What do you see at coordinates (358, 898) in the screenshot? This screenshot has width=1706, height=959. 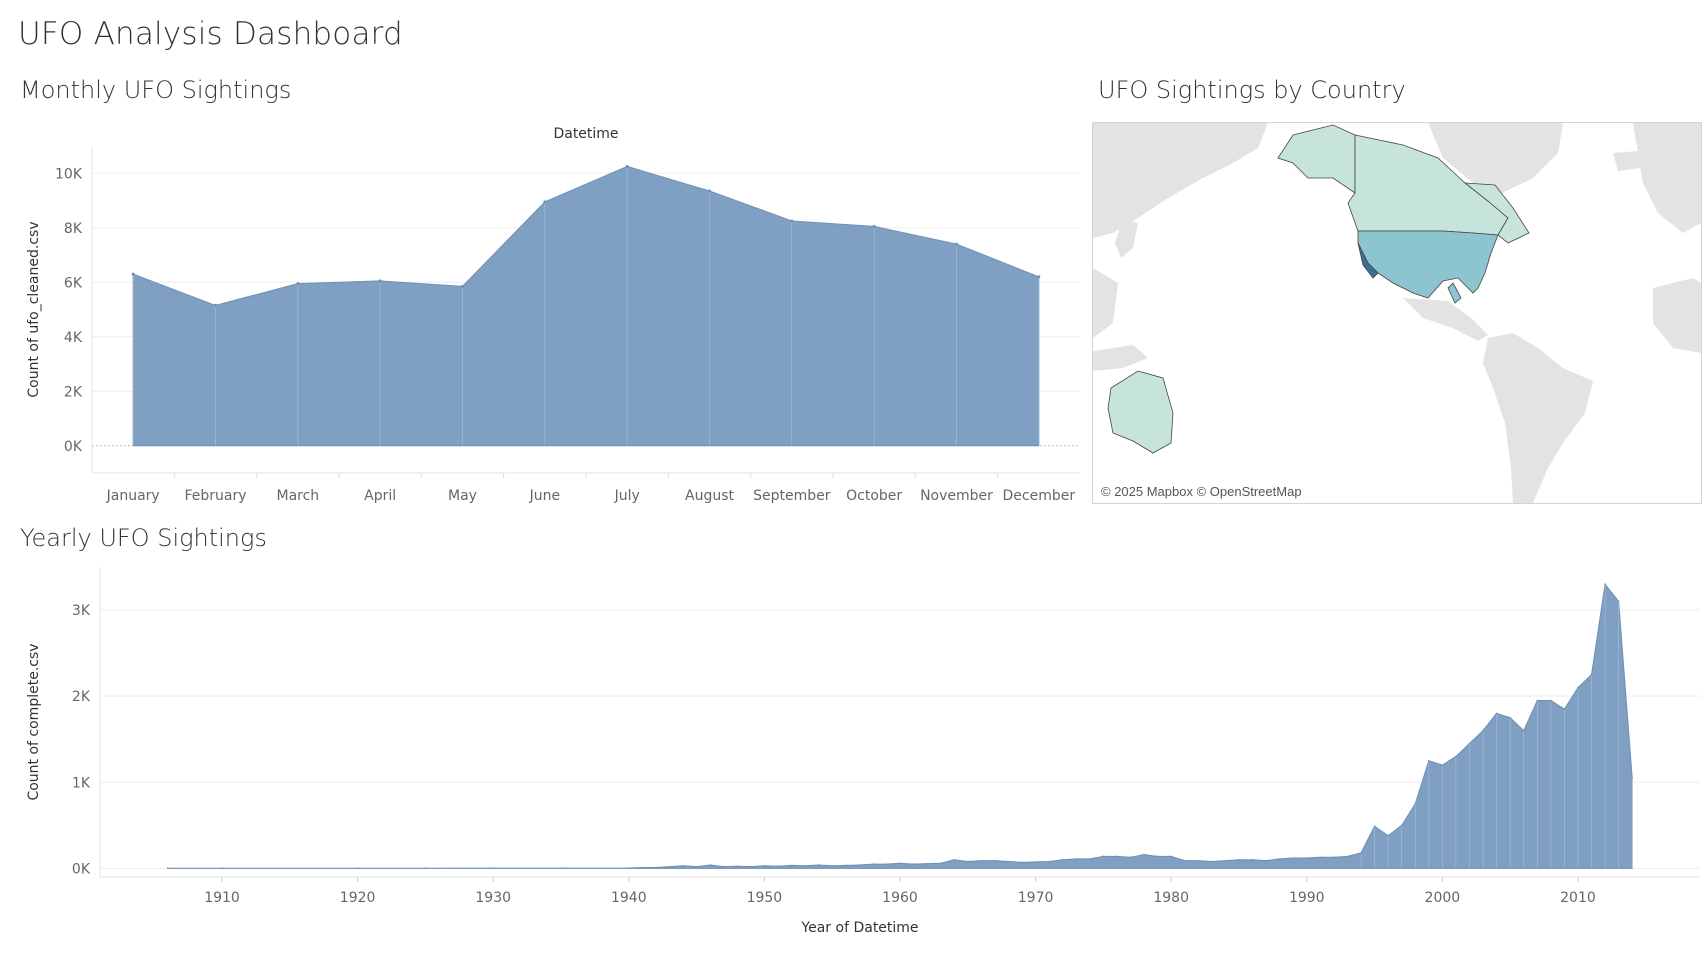 I see `x-tick-label: 1920` at bounding box center [358, 898].